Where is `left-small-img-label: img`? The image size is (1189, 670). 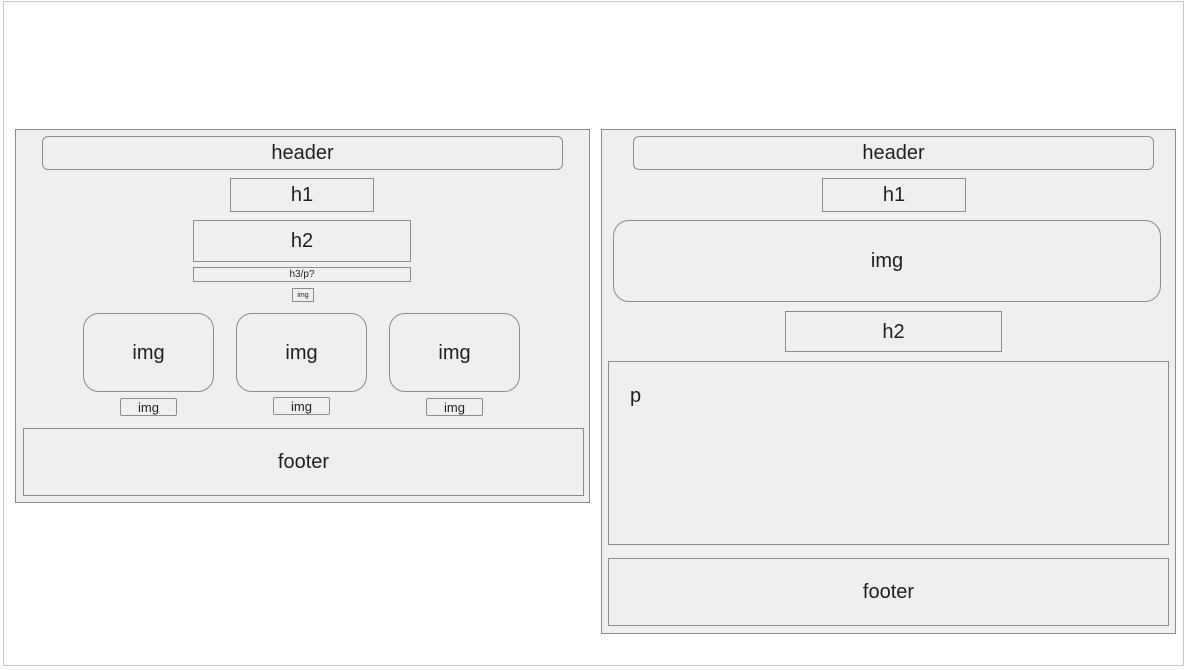 left-small-img-label: img is located at coordinates (303, 295).